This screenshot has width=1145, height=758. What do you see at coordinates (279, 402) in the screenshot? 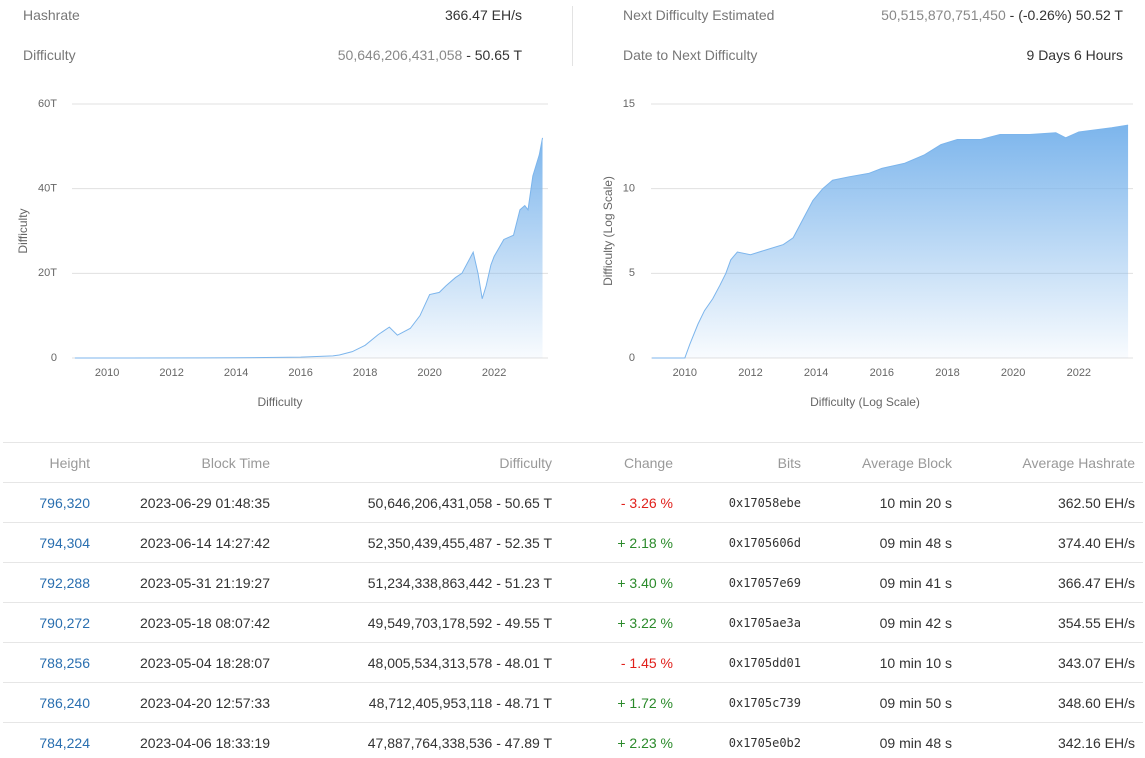
I see `x-axis-title: Difficulty` at bounding box center [279, 402].